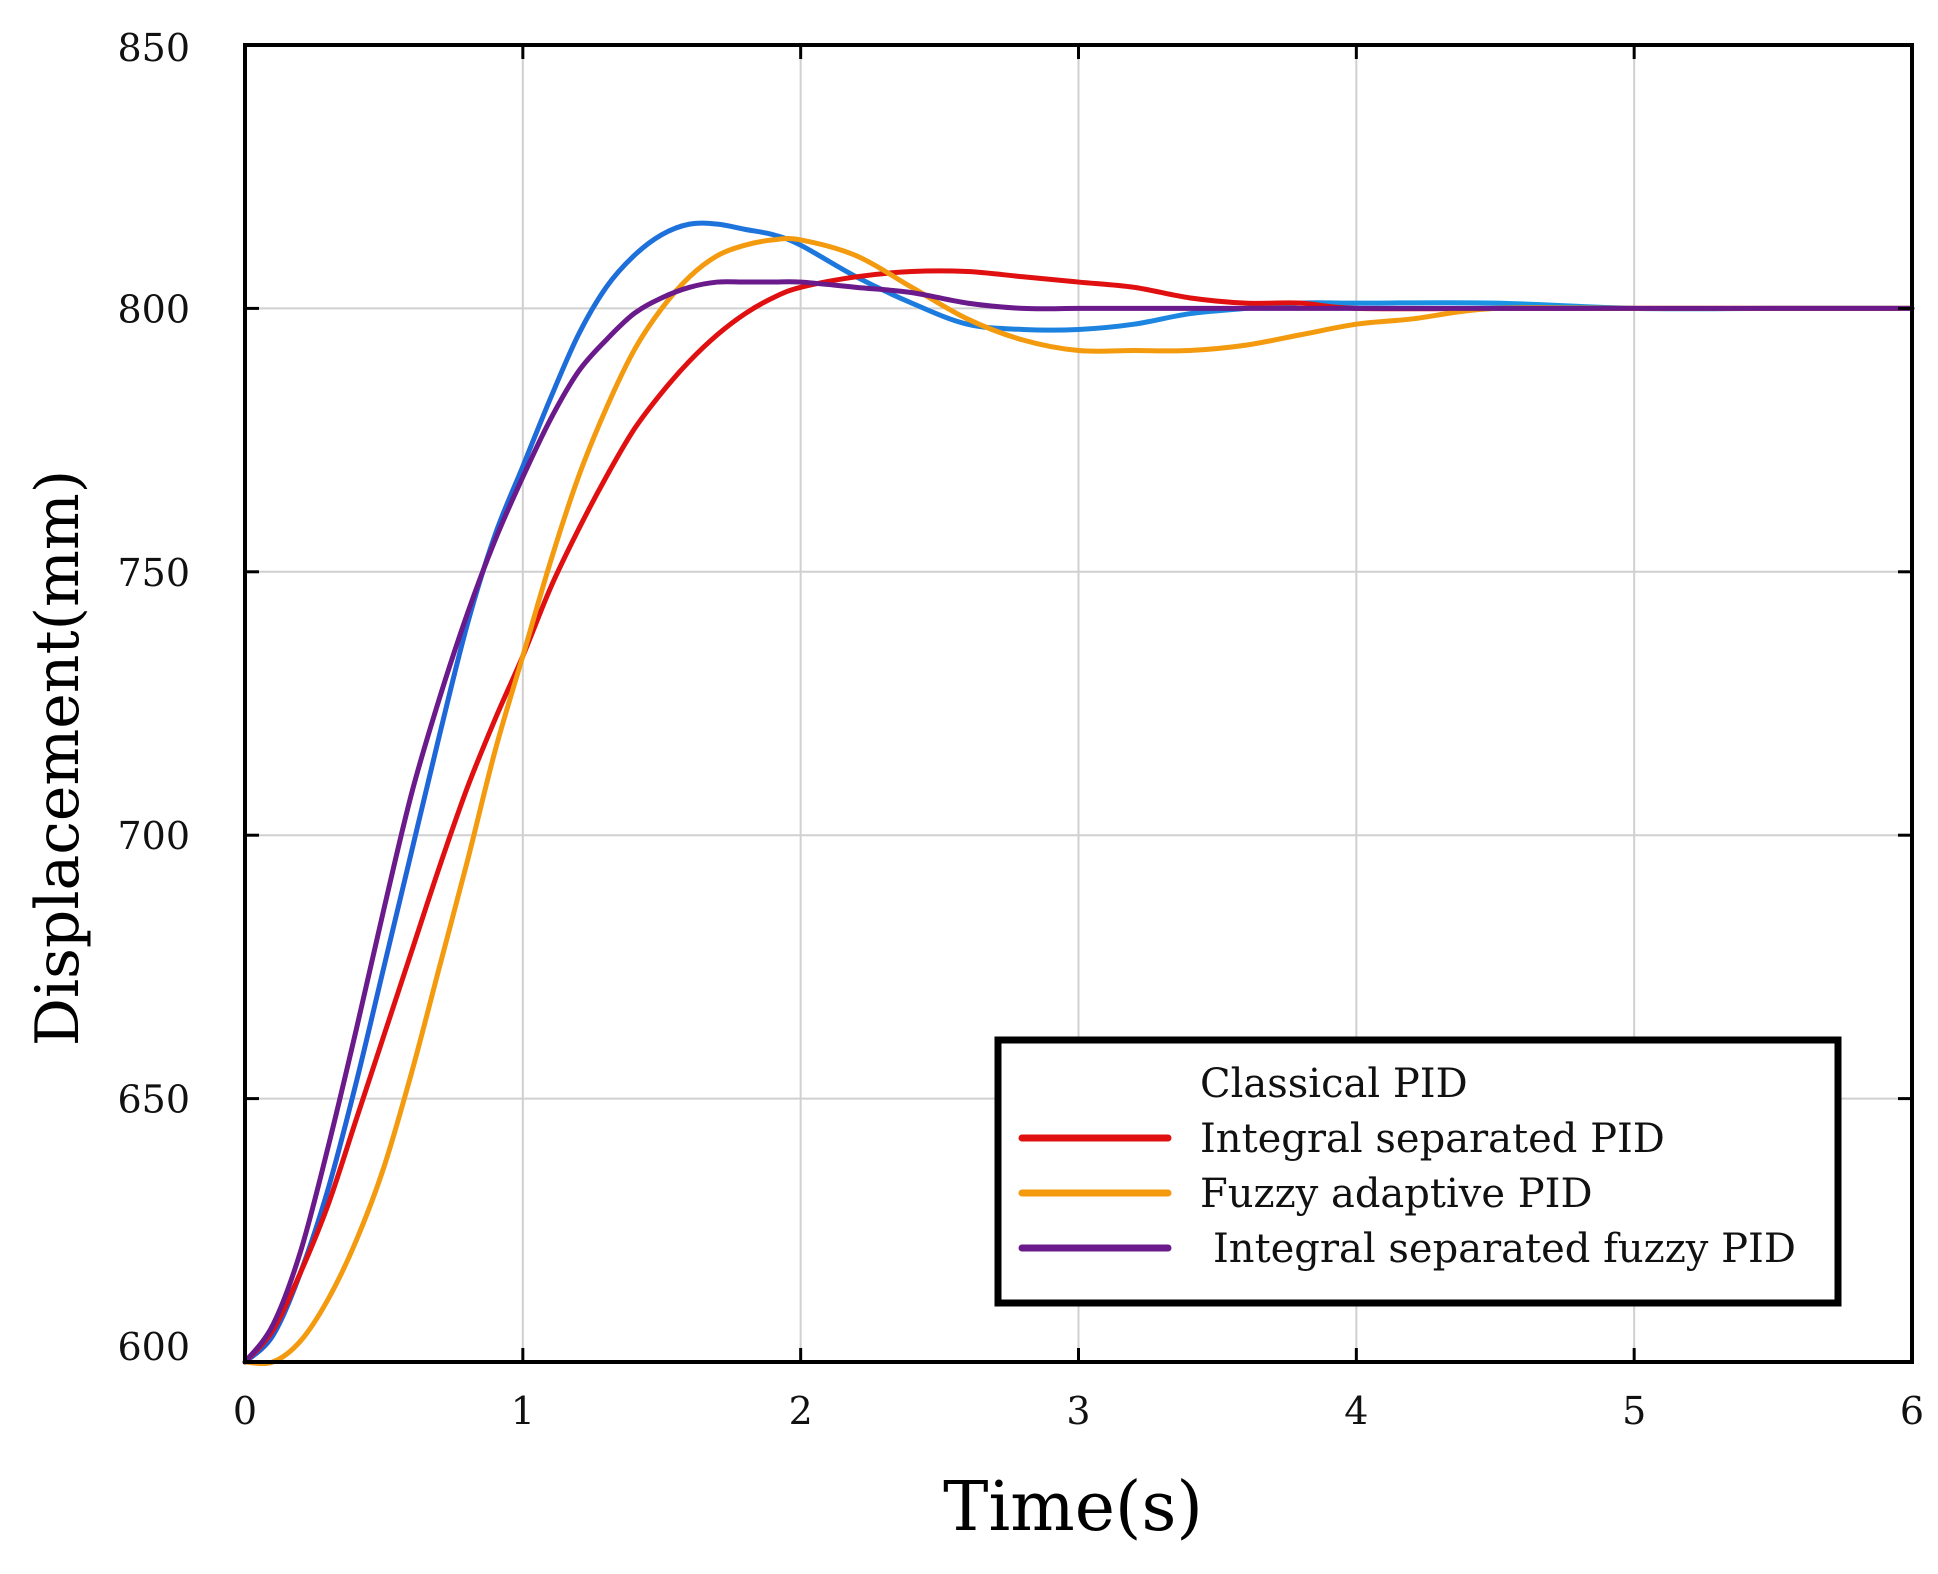 This screenshot has height=1574, width=1938. Describe the element at coordinates (153, 48) in the screenshot. I see `y-tick-label: 850` at that location.